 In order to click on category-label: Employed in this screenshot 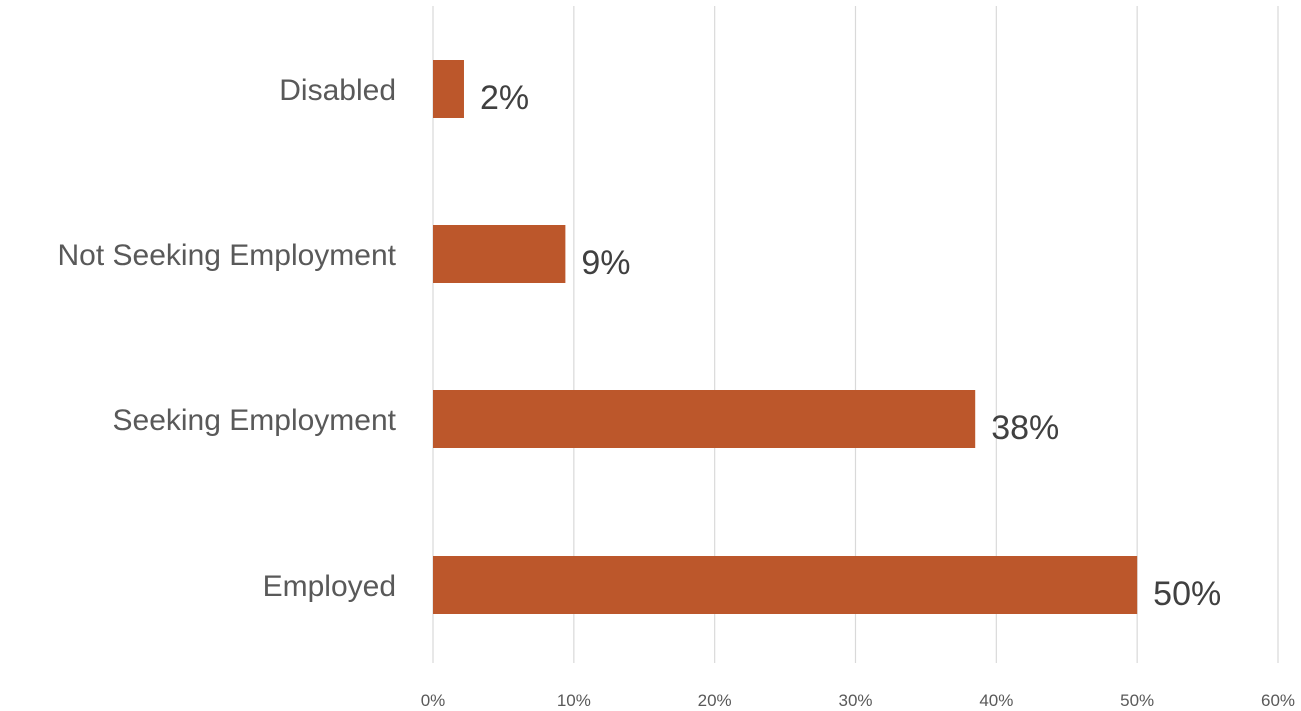, I will do `click(329, 586)`.